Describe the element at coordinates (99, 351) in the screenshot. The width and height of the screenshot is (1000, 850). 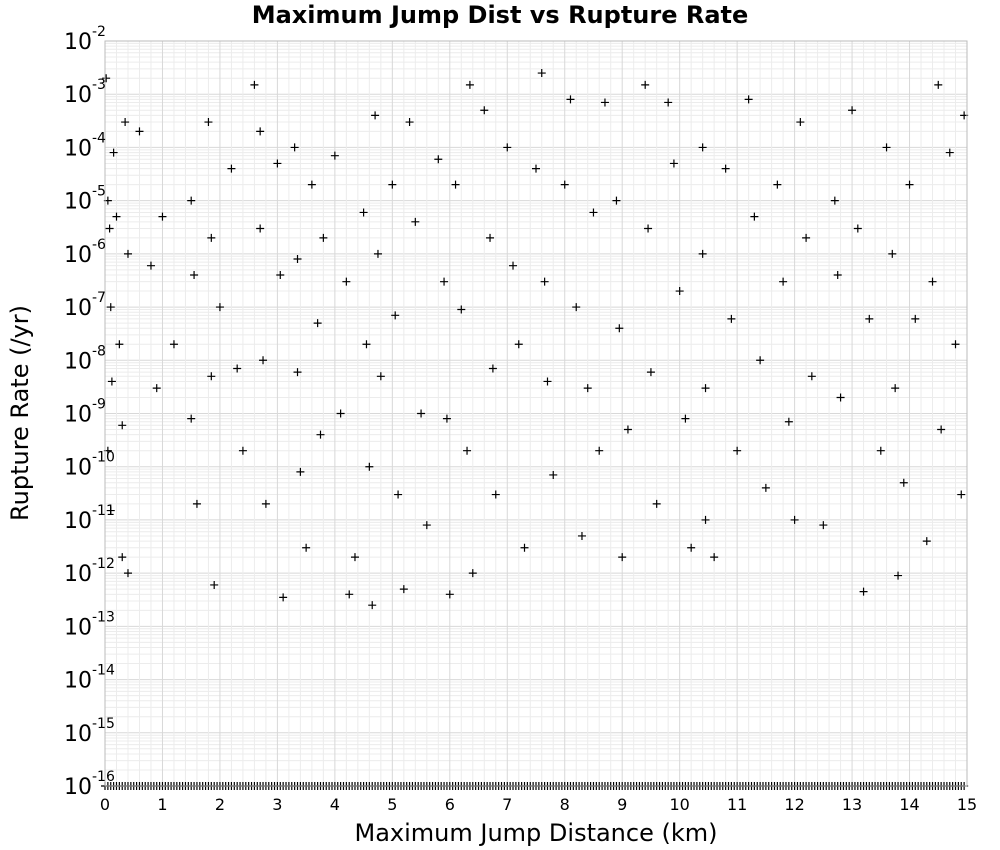
I see `y-tick-exponent: -8` at that location.